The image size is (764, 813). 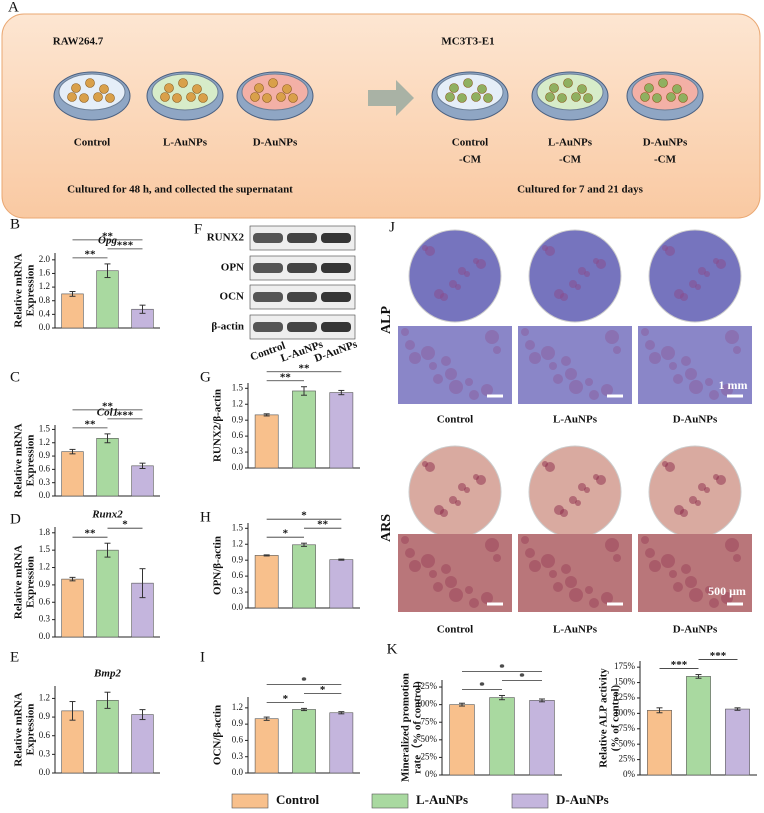 I want to click on y-axis-label: OPN/β-actin, so click(x=218, y=565).